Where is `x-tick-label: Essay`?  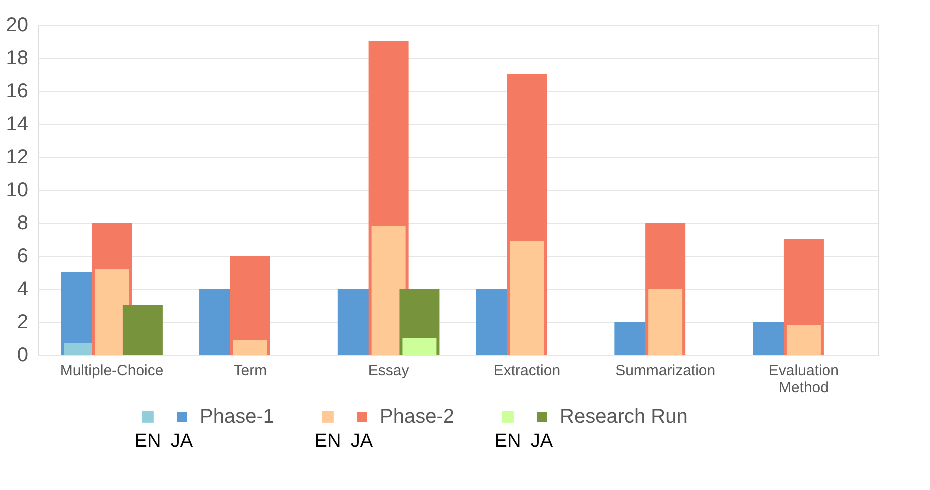
x-tick-label: Essay is located at coordinates (389, 371).